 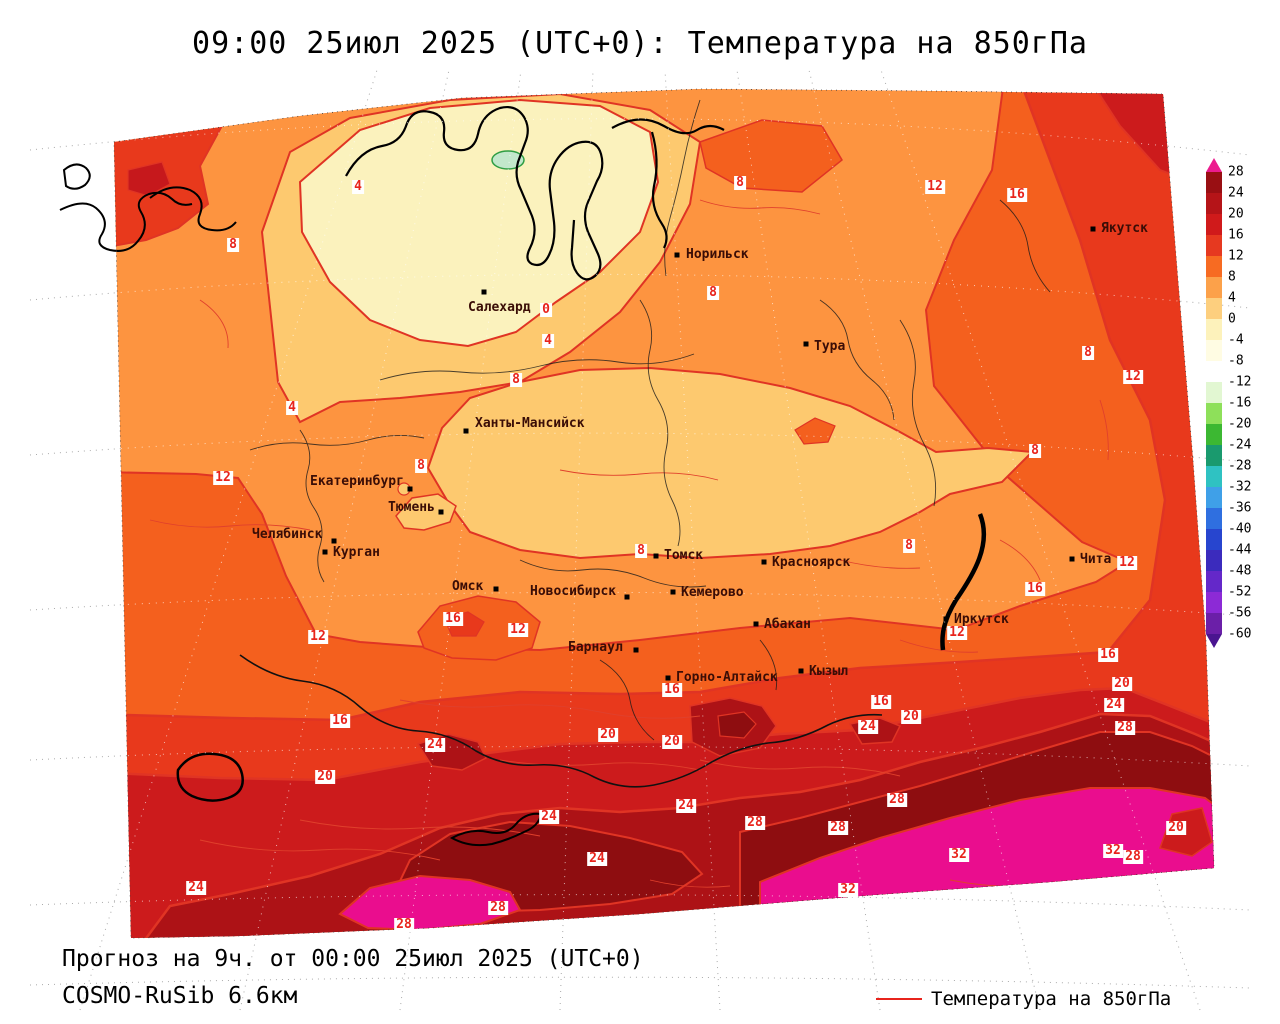 I want to click on city-label: Ханты-Мансийск, so click(x=530, y=423).